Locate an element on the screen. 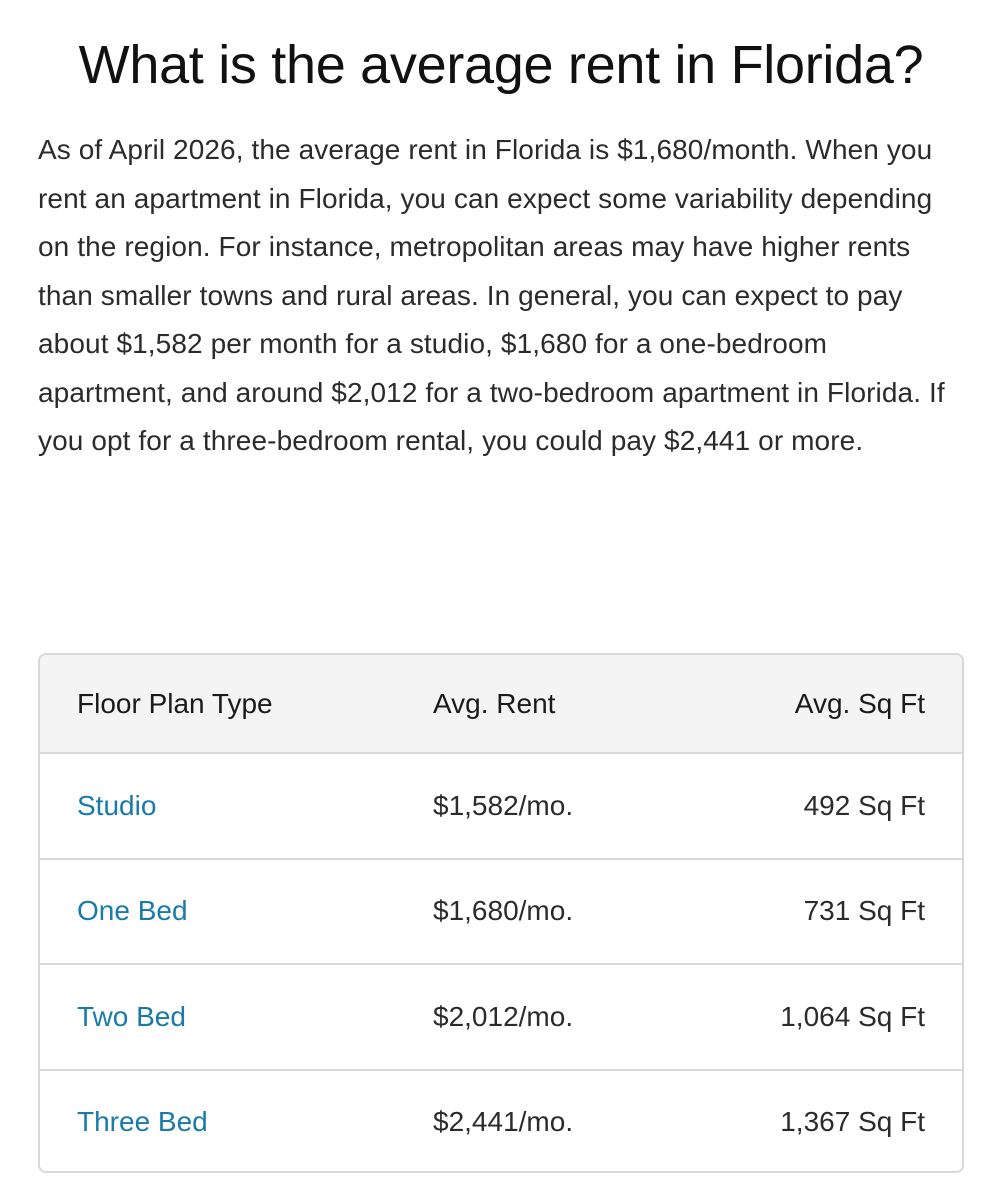 The image size is (1002, 1200). table-row: Studio $1,582/mo. 492 Sq Ft is located at coordinates (501, 805).